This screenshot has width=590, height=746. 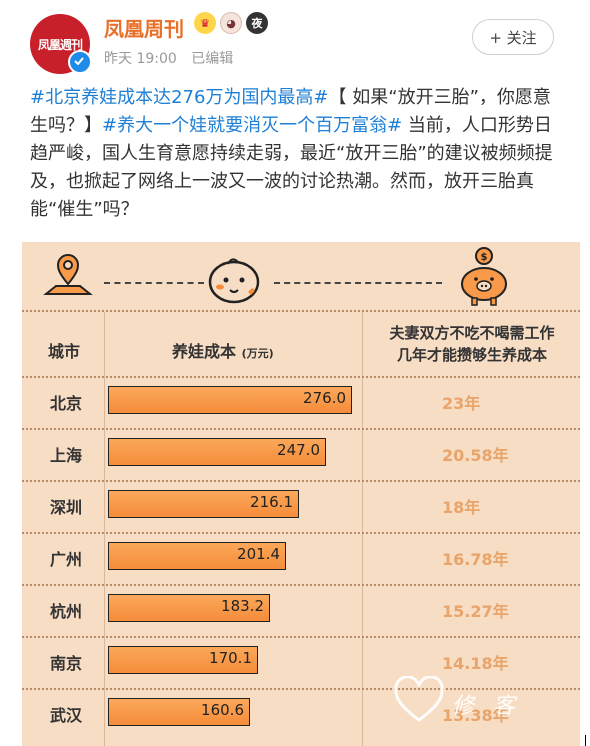 I want to click on baby-face-icon, so click(x=234, y=281).